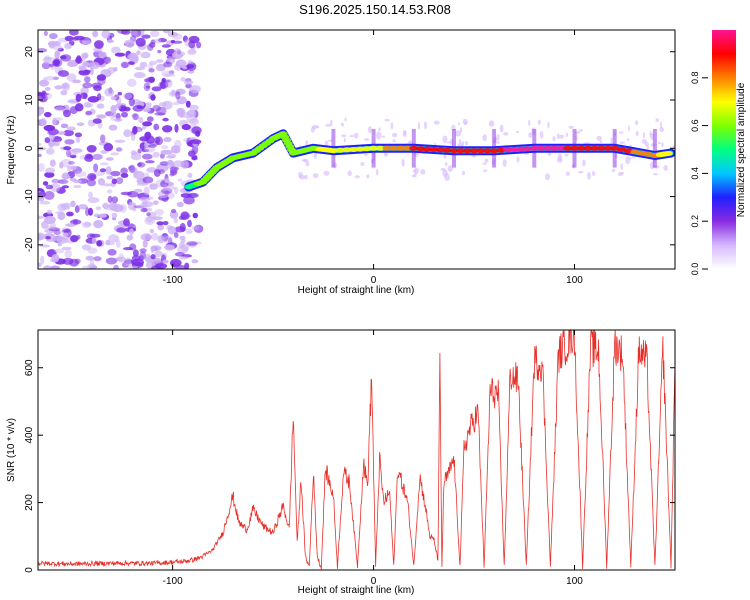 Image resolution: width=750 pixels, height=600 pixels. Describe the element at coordinates (695, 78) in the screenshot. I see `colorbar-tick-label: 0.8` at that location.